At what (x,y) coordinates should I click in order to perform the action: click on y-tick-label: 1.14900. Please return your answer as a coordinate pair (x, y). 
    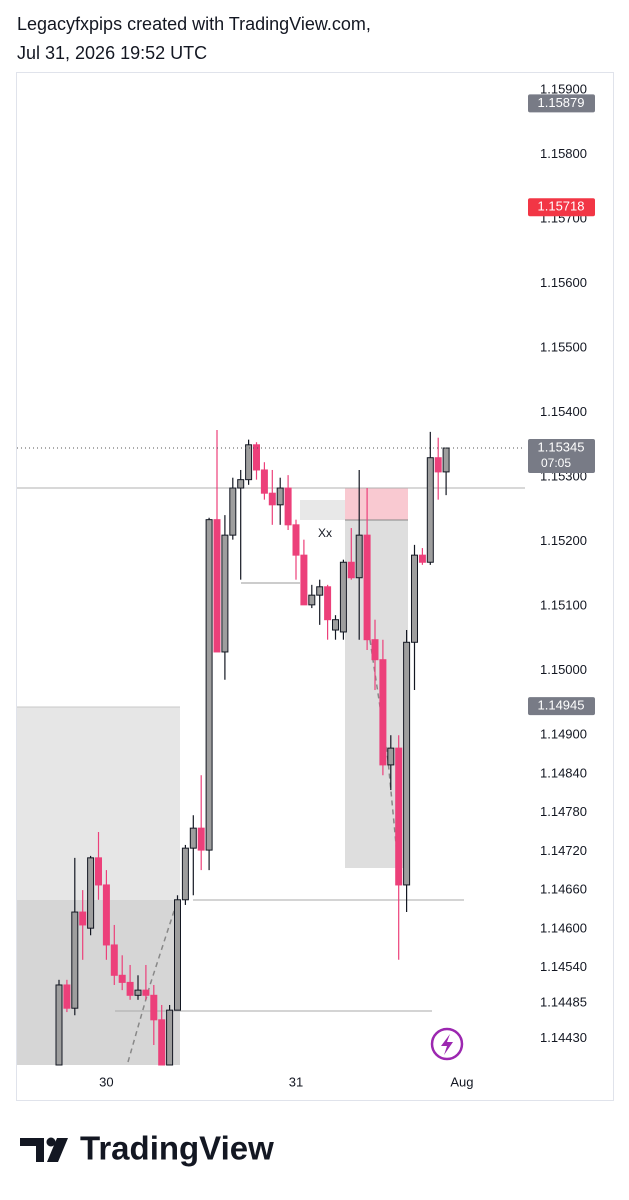
    Looking at the image, I should click on (563, 734).